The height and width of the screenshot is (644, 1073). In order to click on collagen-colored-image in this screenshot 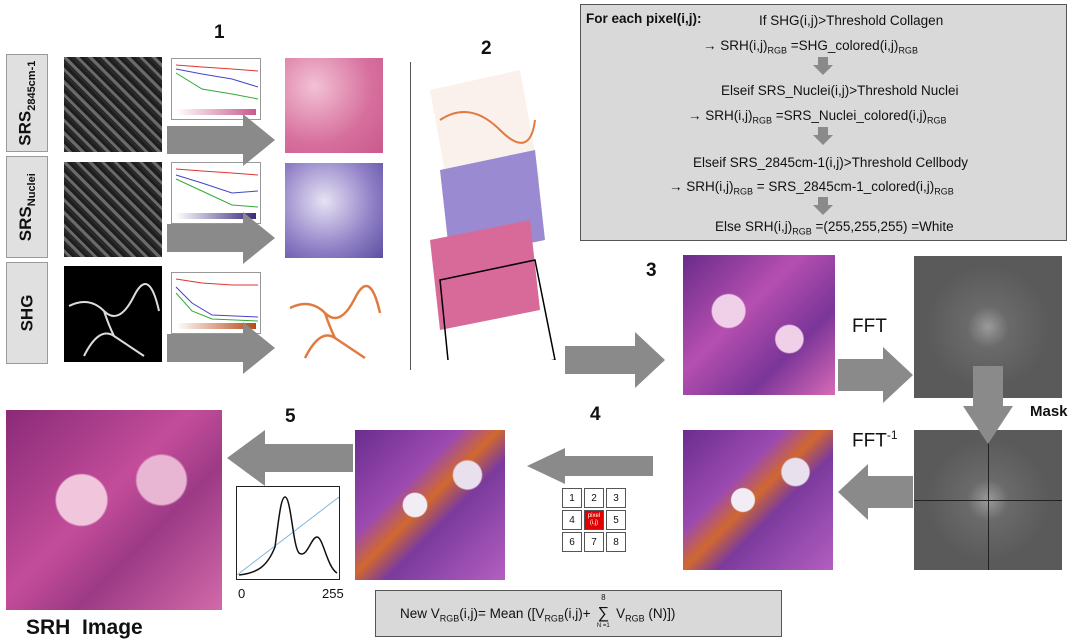, I will do `click(334, 316)`.